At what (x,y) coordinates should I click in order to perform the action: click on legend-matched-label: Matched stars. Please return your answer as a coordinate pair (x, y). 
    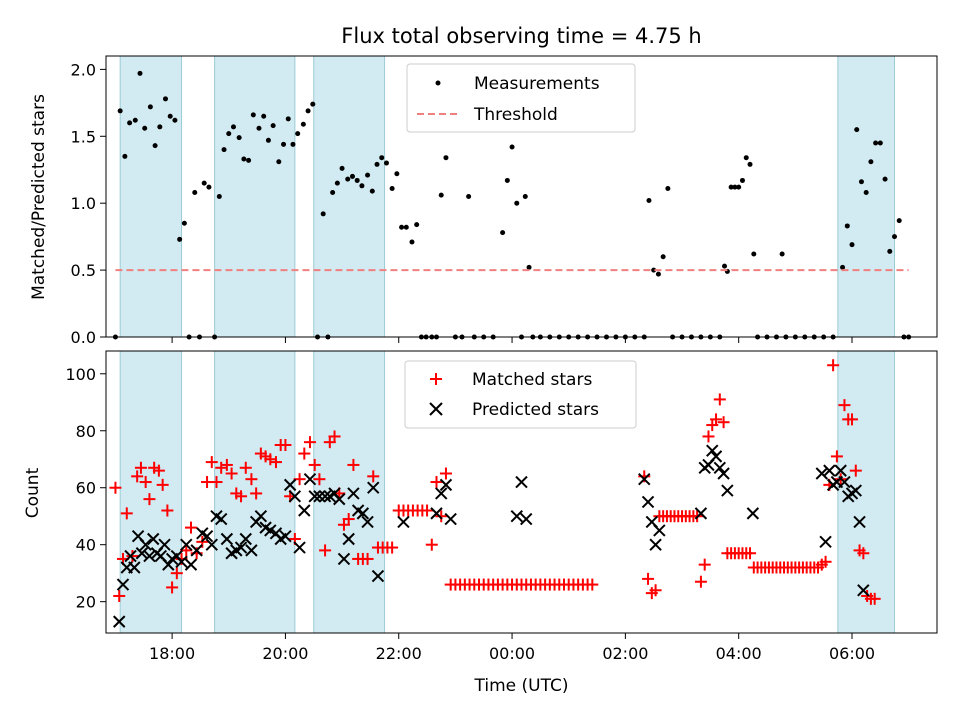
    Looking at the image, I should click on (532, 380).